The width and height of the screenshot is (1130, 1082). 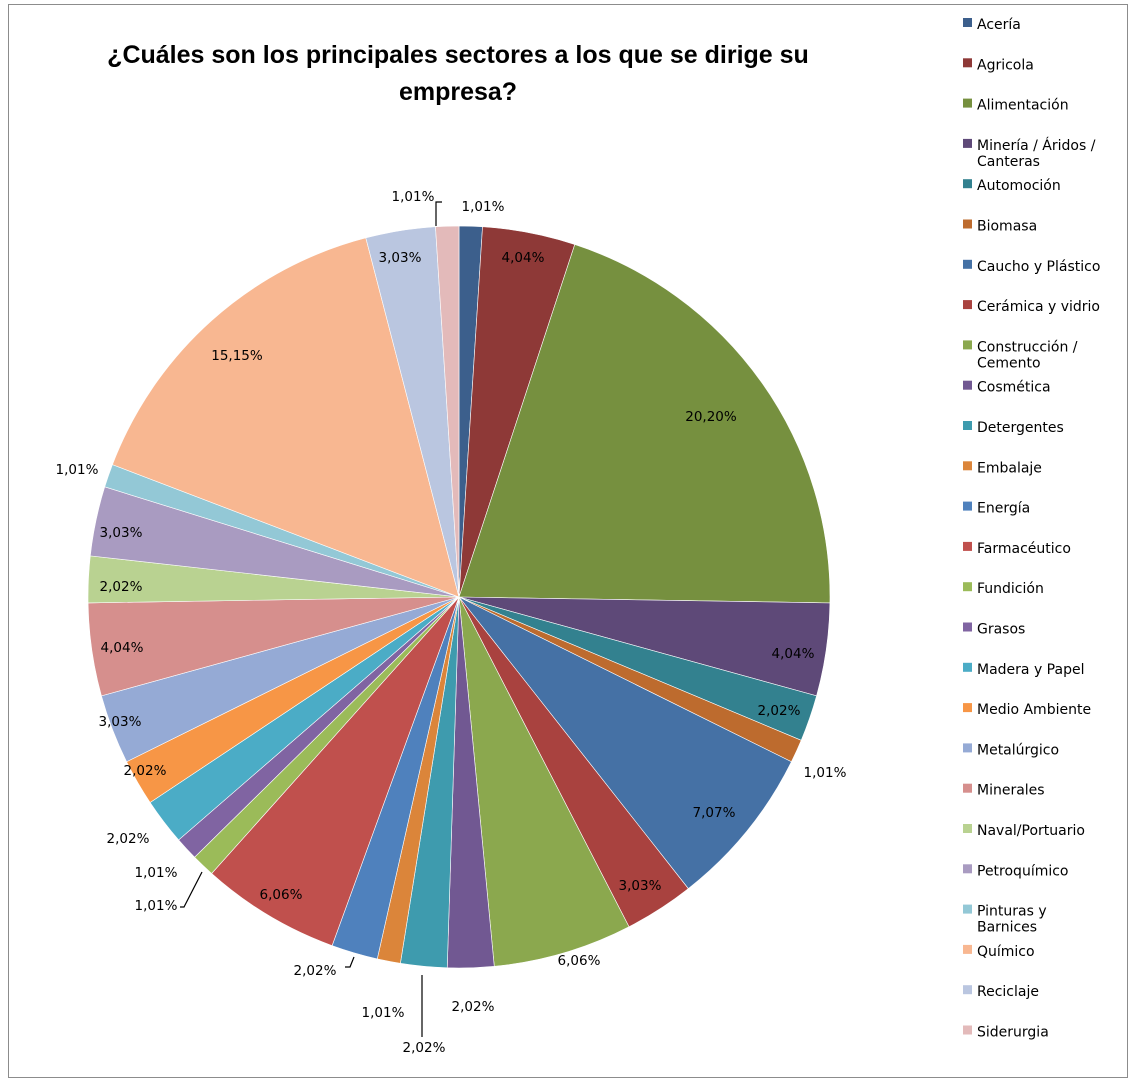 What do you see at coordinates (711, 417) in the screenshot?
I see `data-label-alimentacion: 20,20%` at bounding box center [711, 417].